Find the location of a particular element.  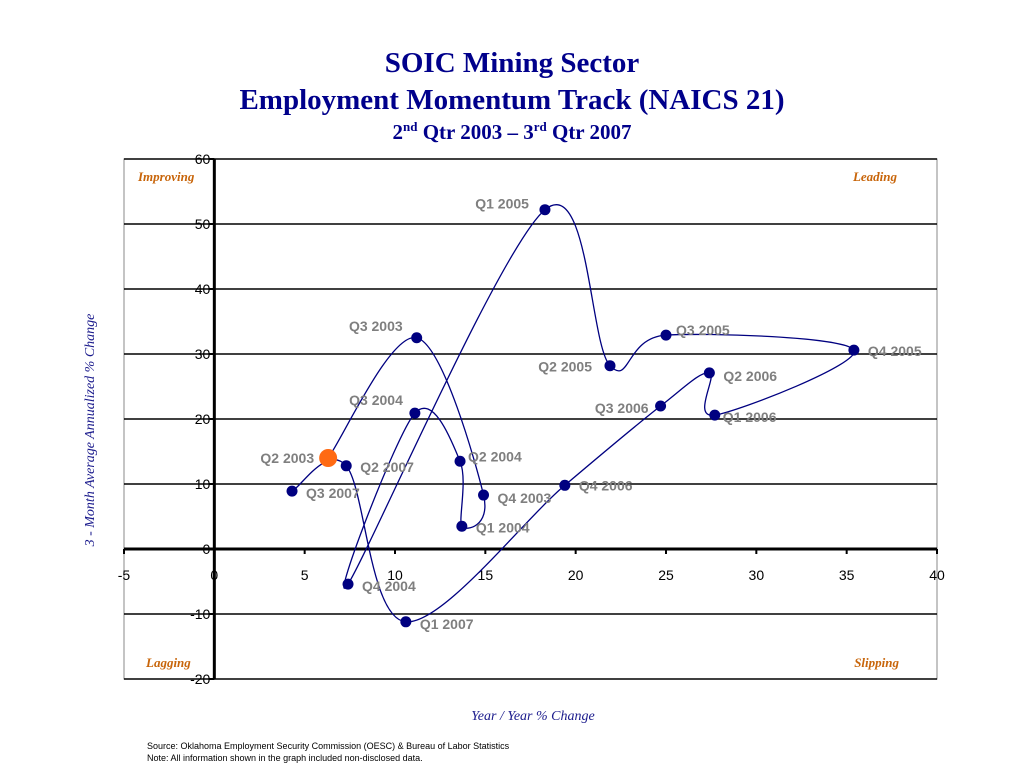

point-label: Q3 2003 is located at coordinates (376, 326).